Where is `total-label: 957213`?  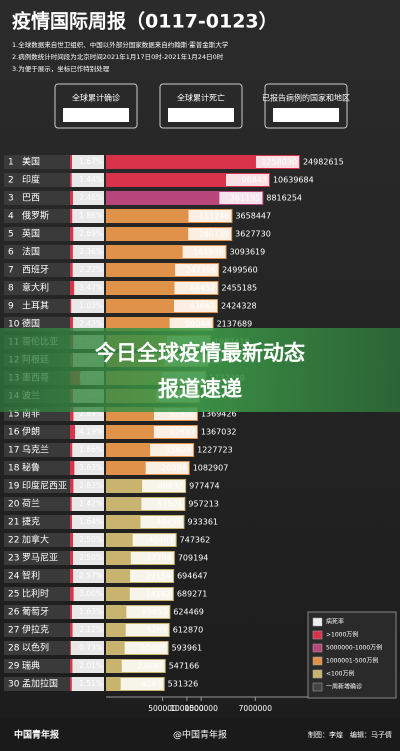
total-label: 957213 is located at coordinates (203, 504).